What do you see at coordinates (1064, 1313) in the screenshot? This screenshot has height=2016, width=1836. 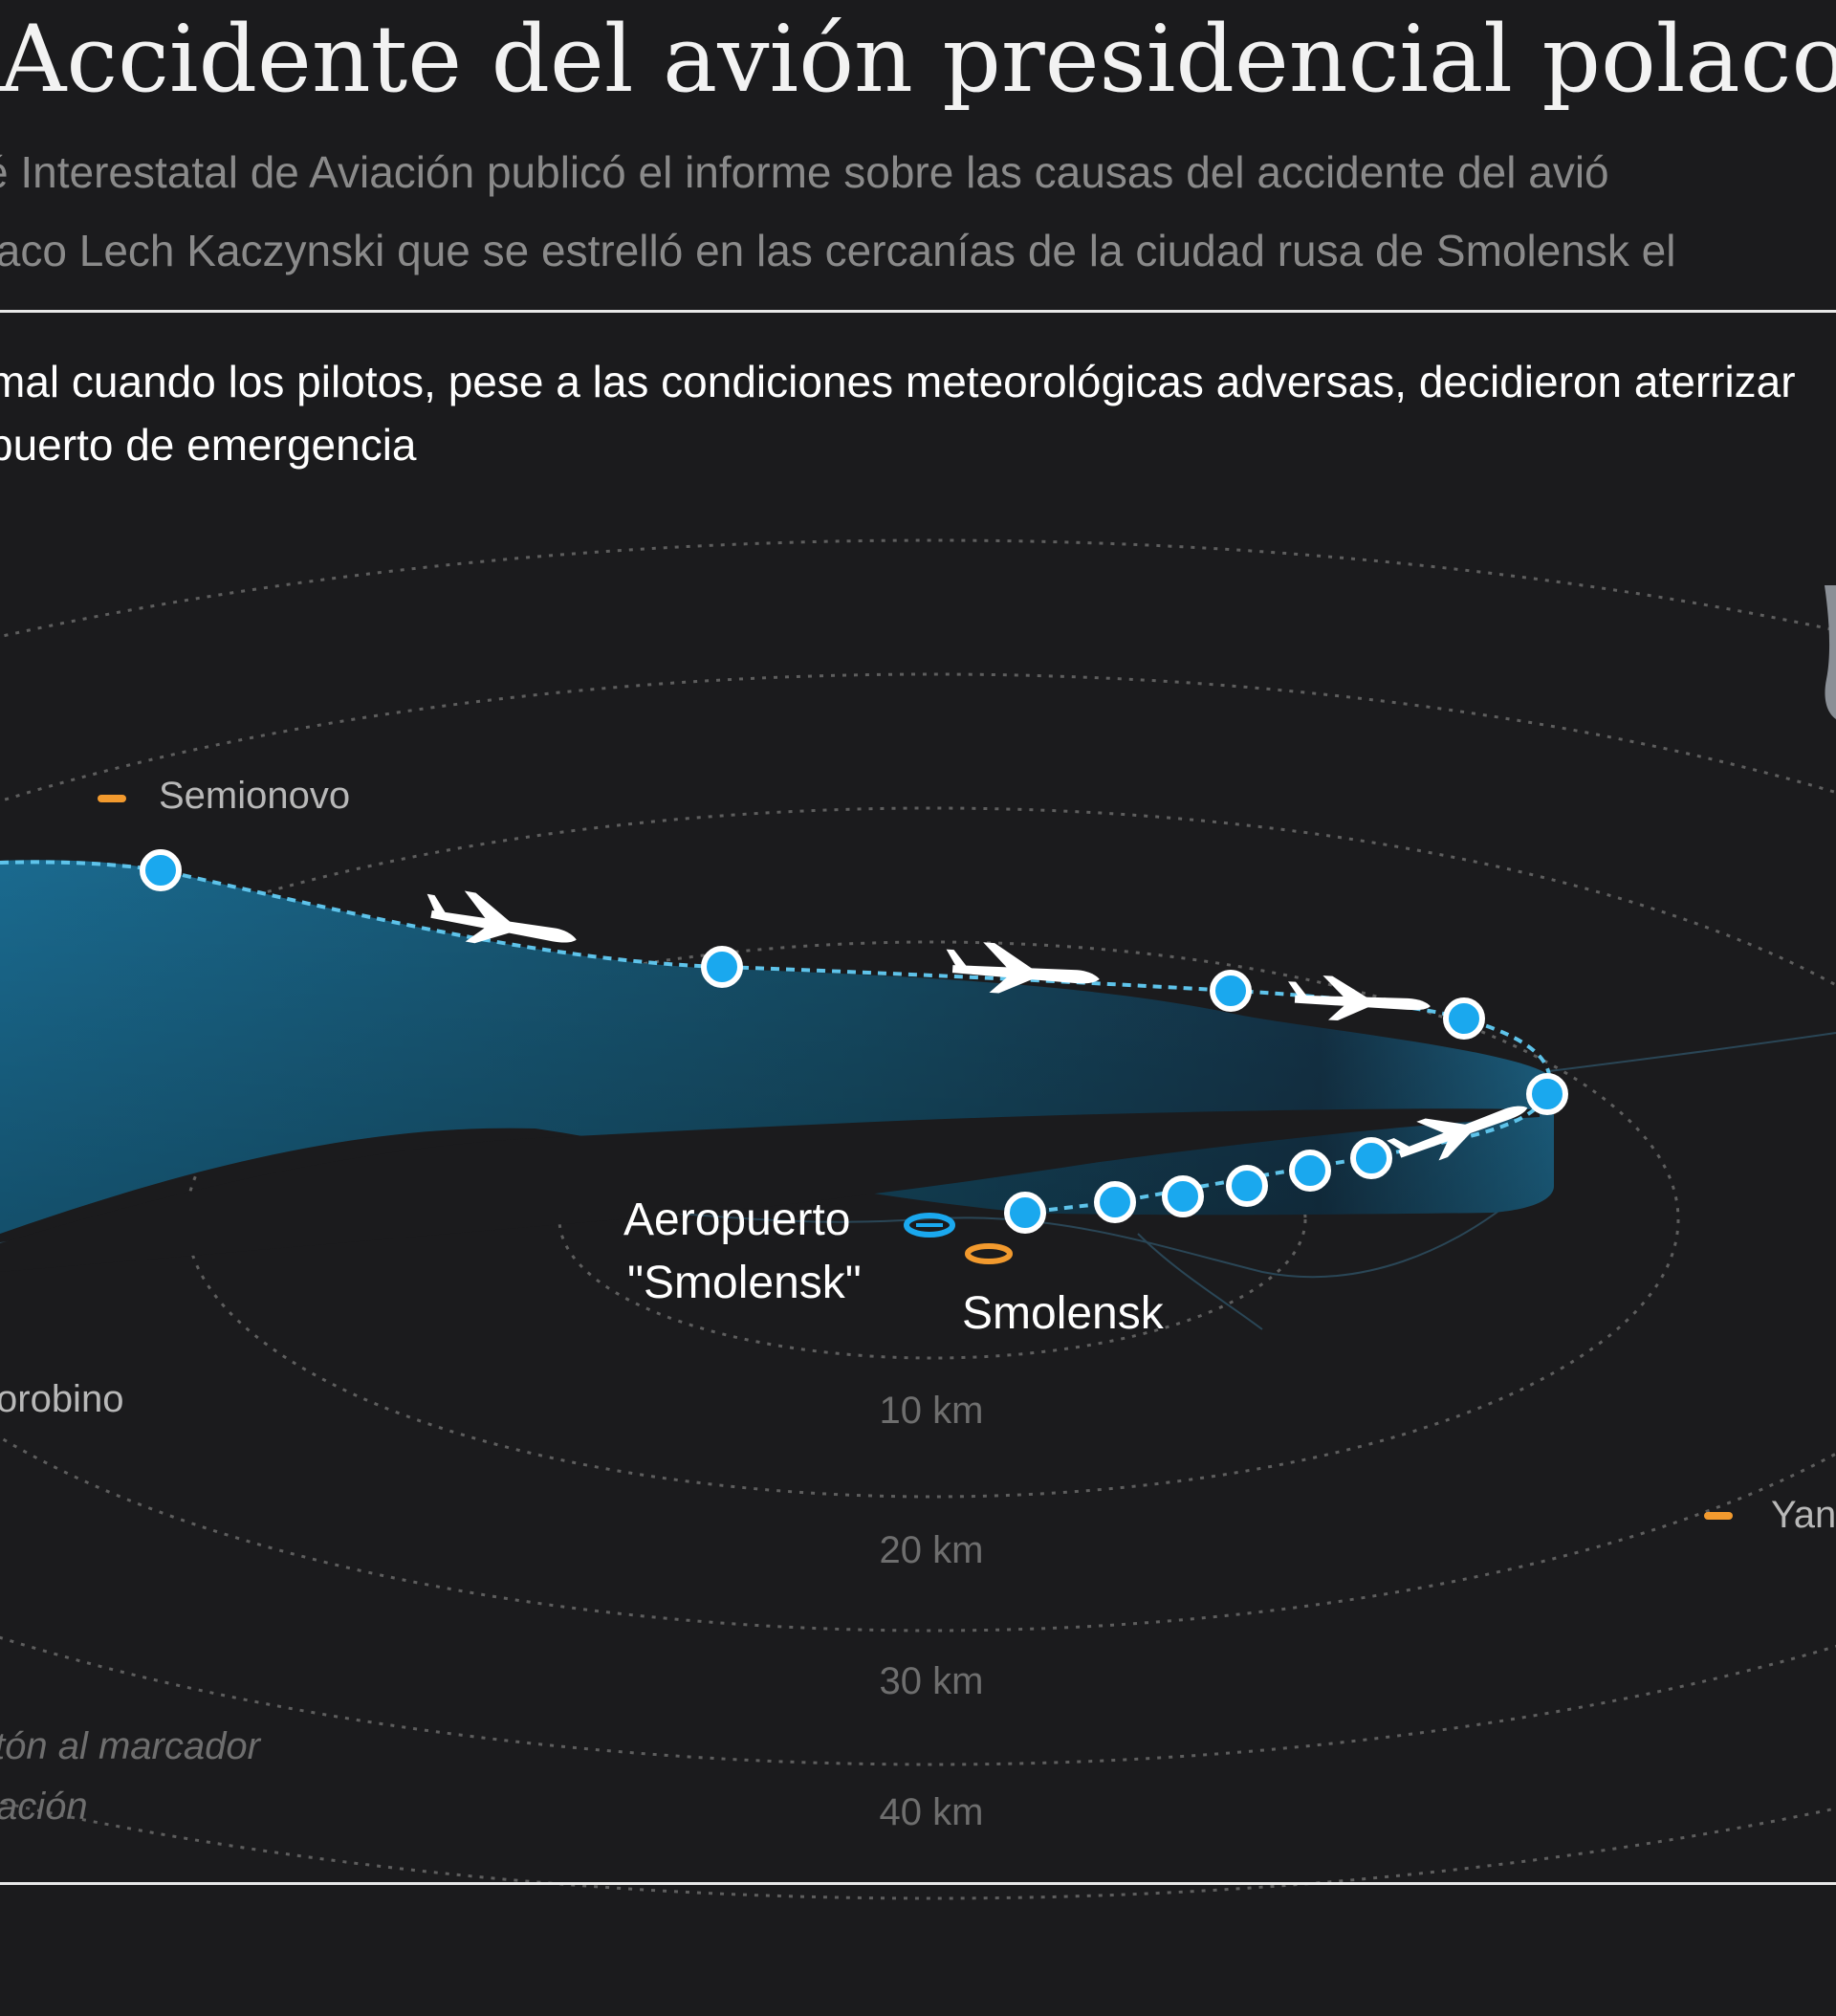 I see `label-smolensk: Smolensk` at bounding box center [1064, 1313].